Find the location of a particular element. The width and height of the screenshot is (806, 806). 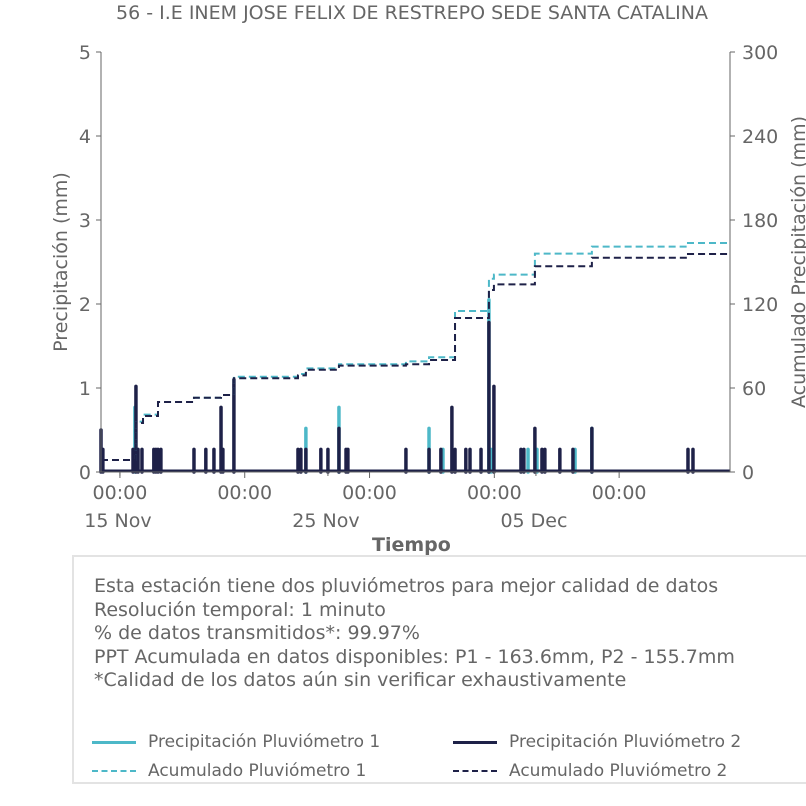

x-date-label: 15 Nov is located at coordinates (117, 521).